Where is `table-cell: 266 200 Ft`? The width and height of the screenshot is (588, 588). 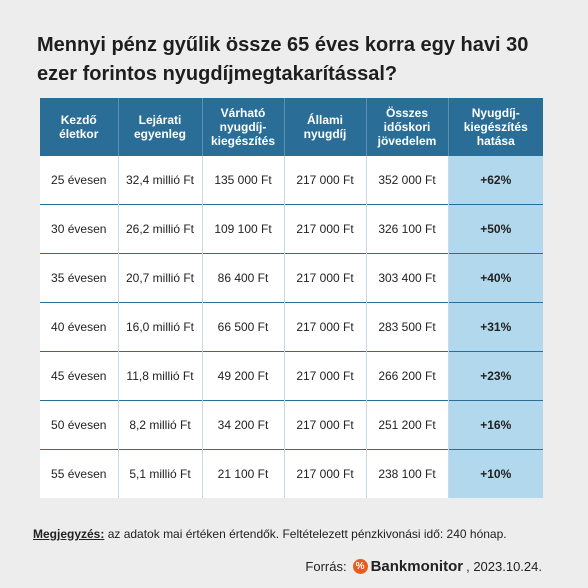 table-cell: 266 200 Ft is located at coordinates (407, 376).